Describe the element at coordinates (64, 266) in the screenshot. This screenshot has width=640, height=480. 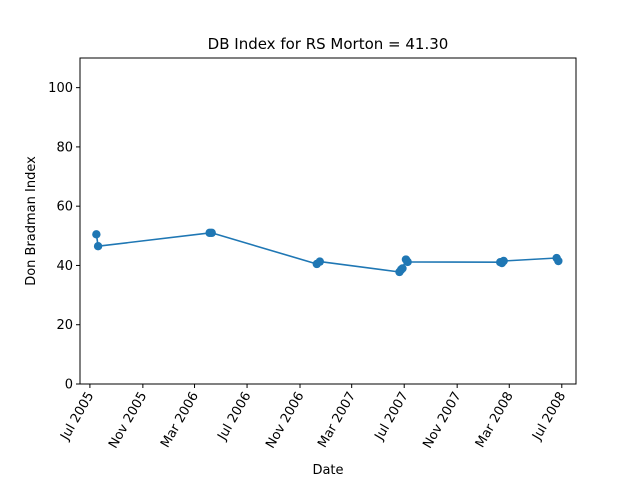
I see `y-tick-label: 40` at that location.